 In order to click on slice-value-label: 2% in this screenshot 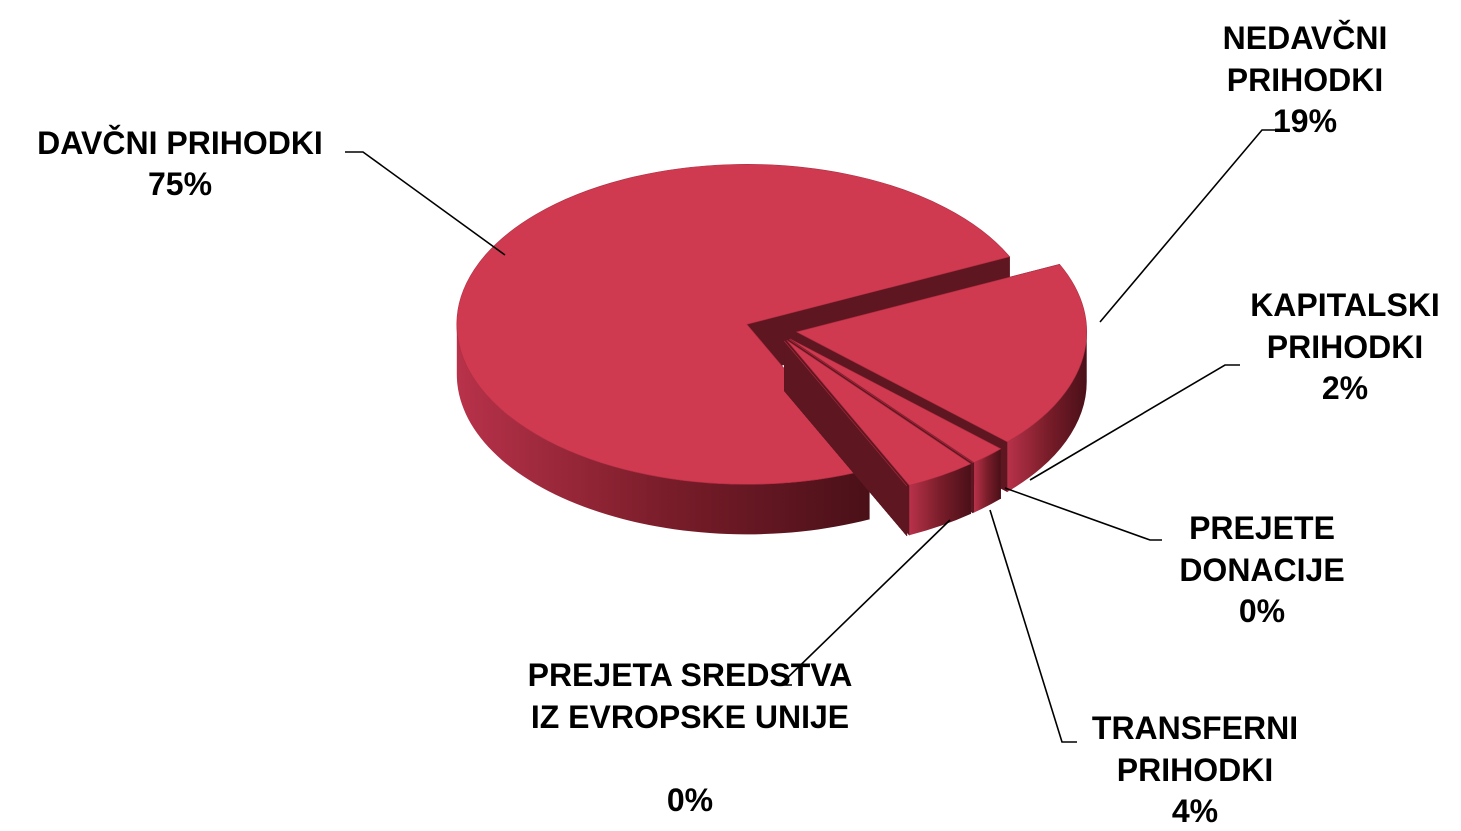, I will do `click(1345, 388)`.